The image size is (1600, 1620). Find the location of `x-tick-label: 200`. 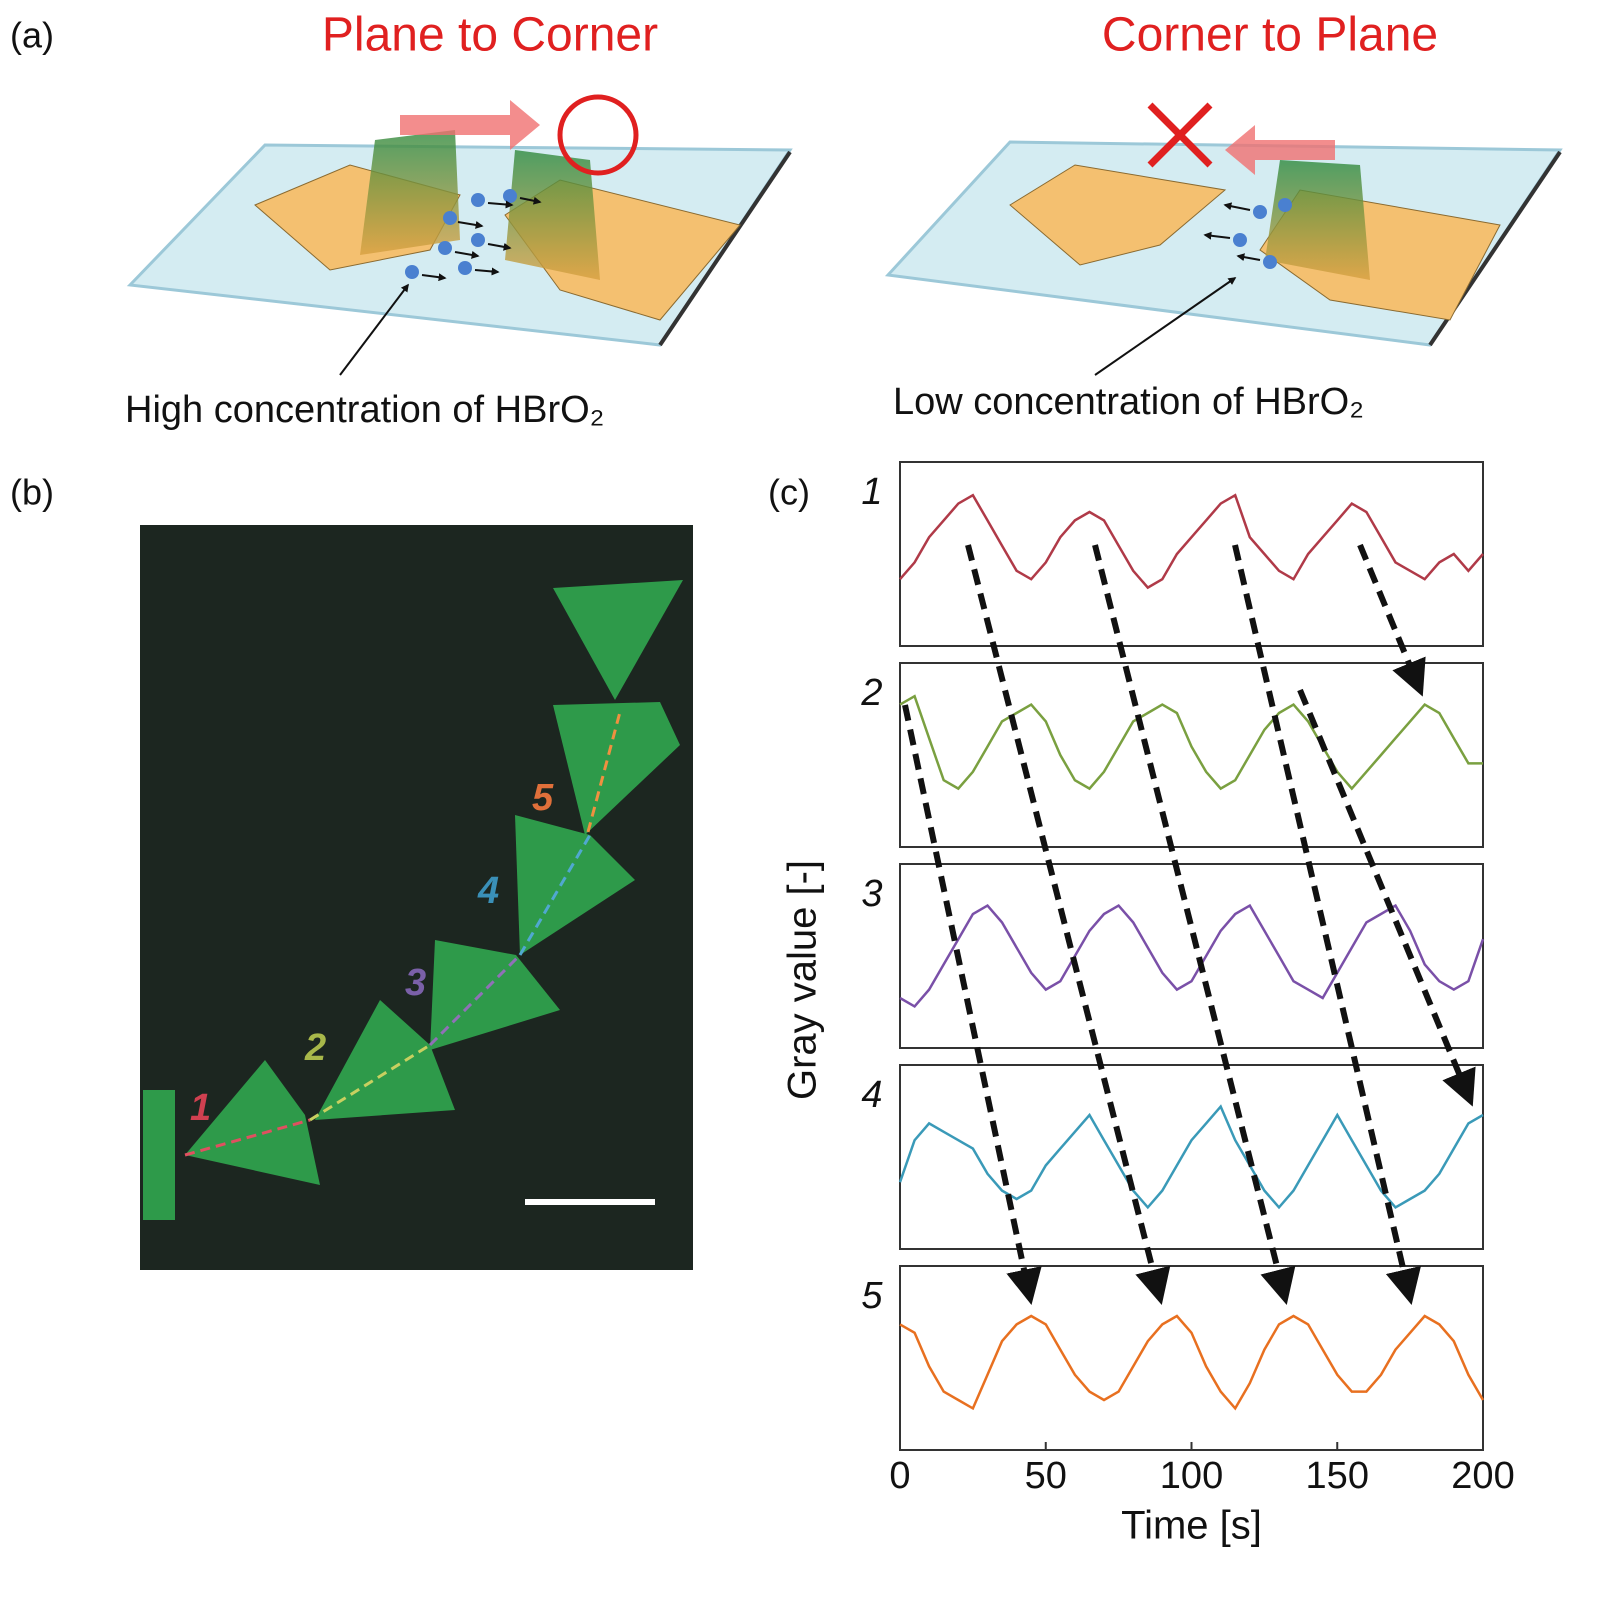

x-tick-label: 200 is located at coordinates (1482, 1476).